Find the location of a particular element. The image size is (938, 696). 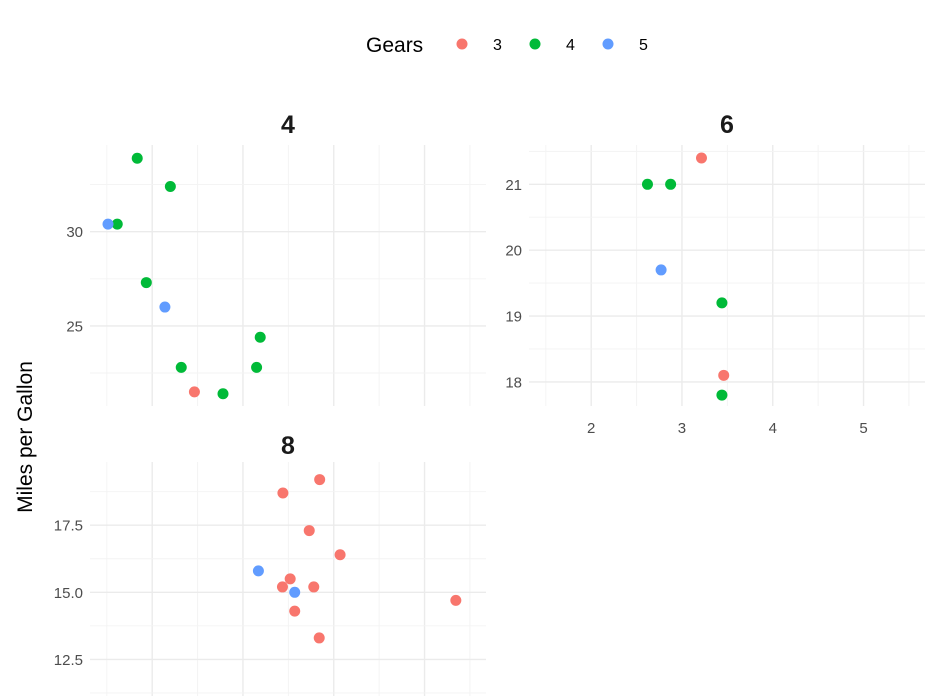

y-tick-label: 20 is located at coordinates (513, 251).